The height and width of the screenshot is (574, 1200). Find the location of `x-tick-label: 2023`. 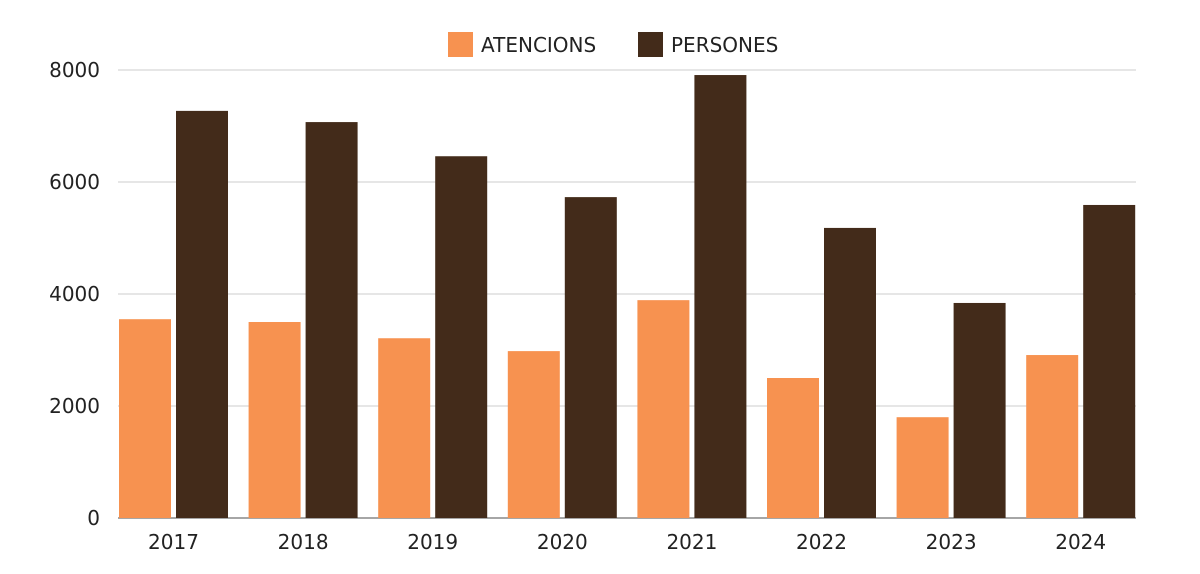

x-tick-label: 2023 is located at coordinates (951, 542).